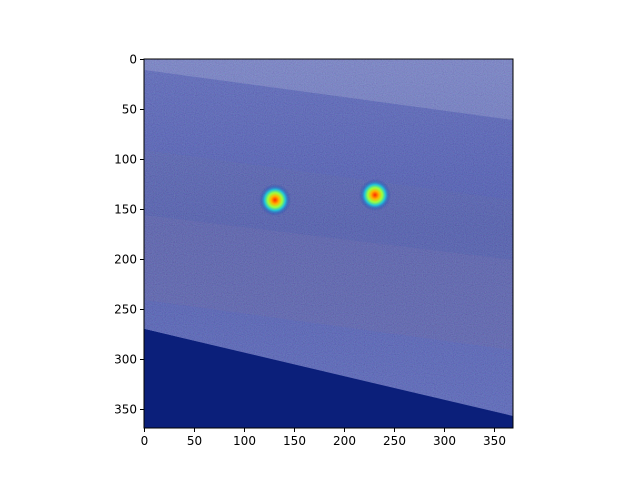 This screenshot has width=640, height=480. Describe the element at coordinates (129, 235) in the screenshot. I see `y-axis: 0 50 100 150 200 250 300 350` at that location.